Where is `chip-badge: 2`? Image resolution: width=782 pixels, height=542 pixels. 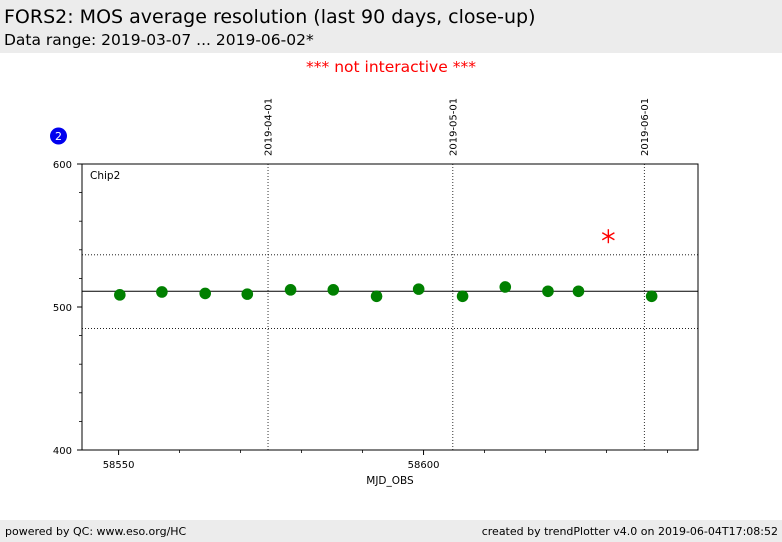 chip-badge: 2 is located at coordinates (58, 136).